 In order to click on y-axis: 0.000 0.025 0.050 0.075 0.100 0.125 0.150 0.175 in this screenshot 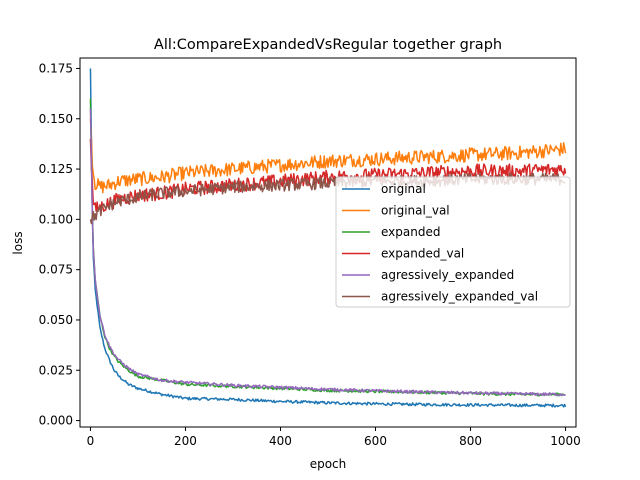, I will do `click(59, 244)`.